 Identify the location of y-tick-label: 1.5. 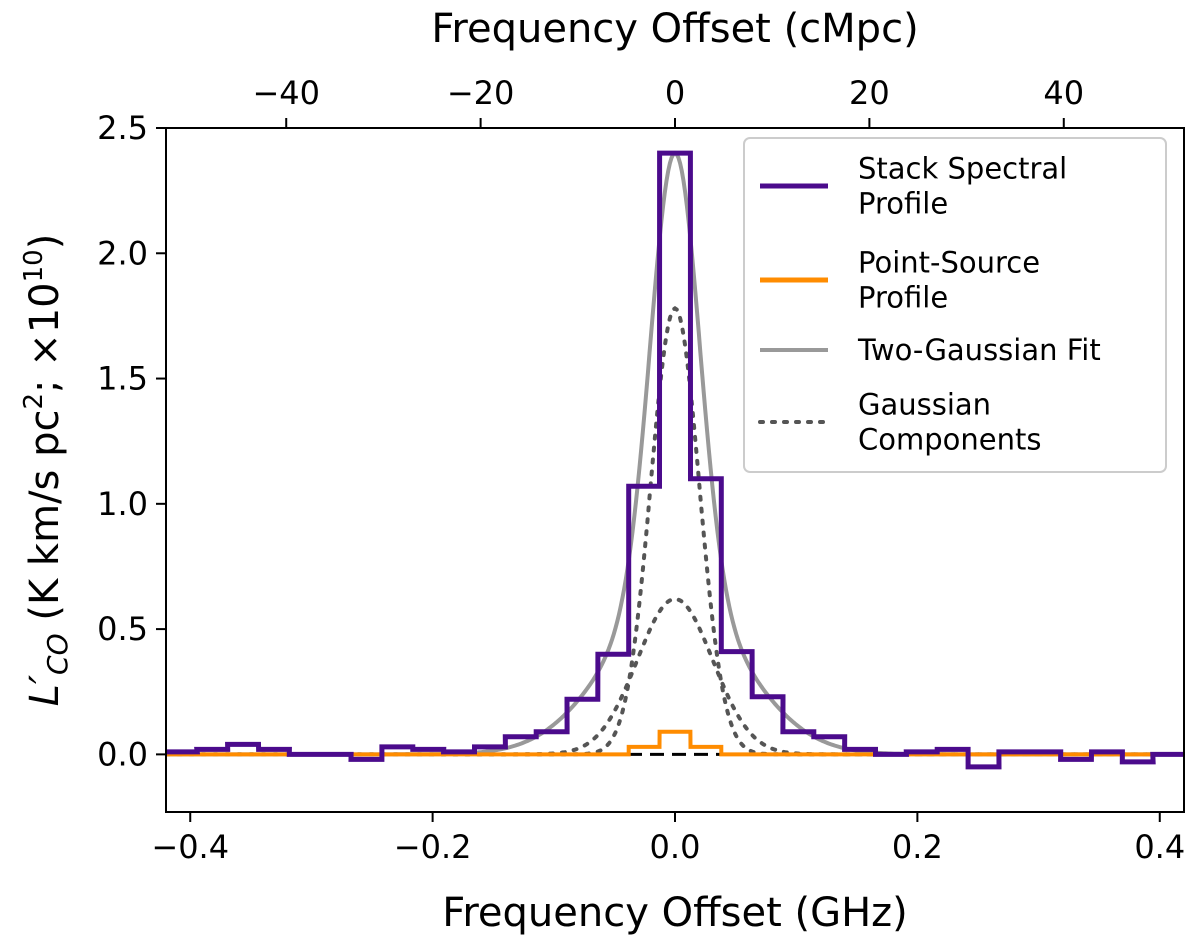
(122, 379).